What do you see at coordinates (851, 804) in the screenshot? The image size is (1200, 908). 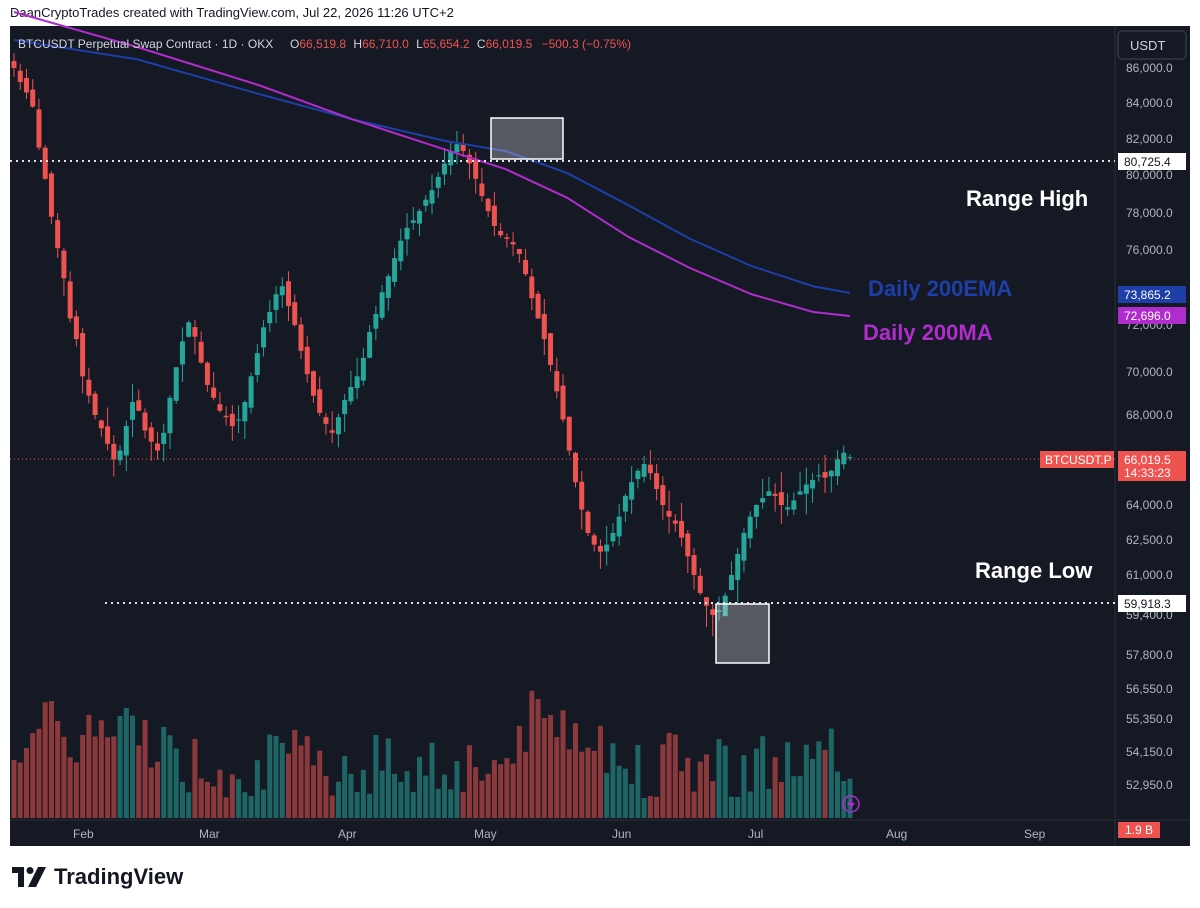 I see `lightning-icon` at bounding box center [851, 804].